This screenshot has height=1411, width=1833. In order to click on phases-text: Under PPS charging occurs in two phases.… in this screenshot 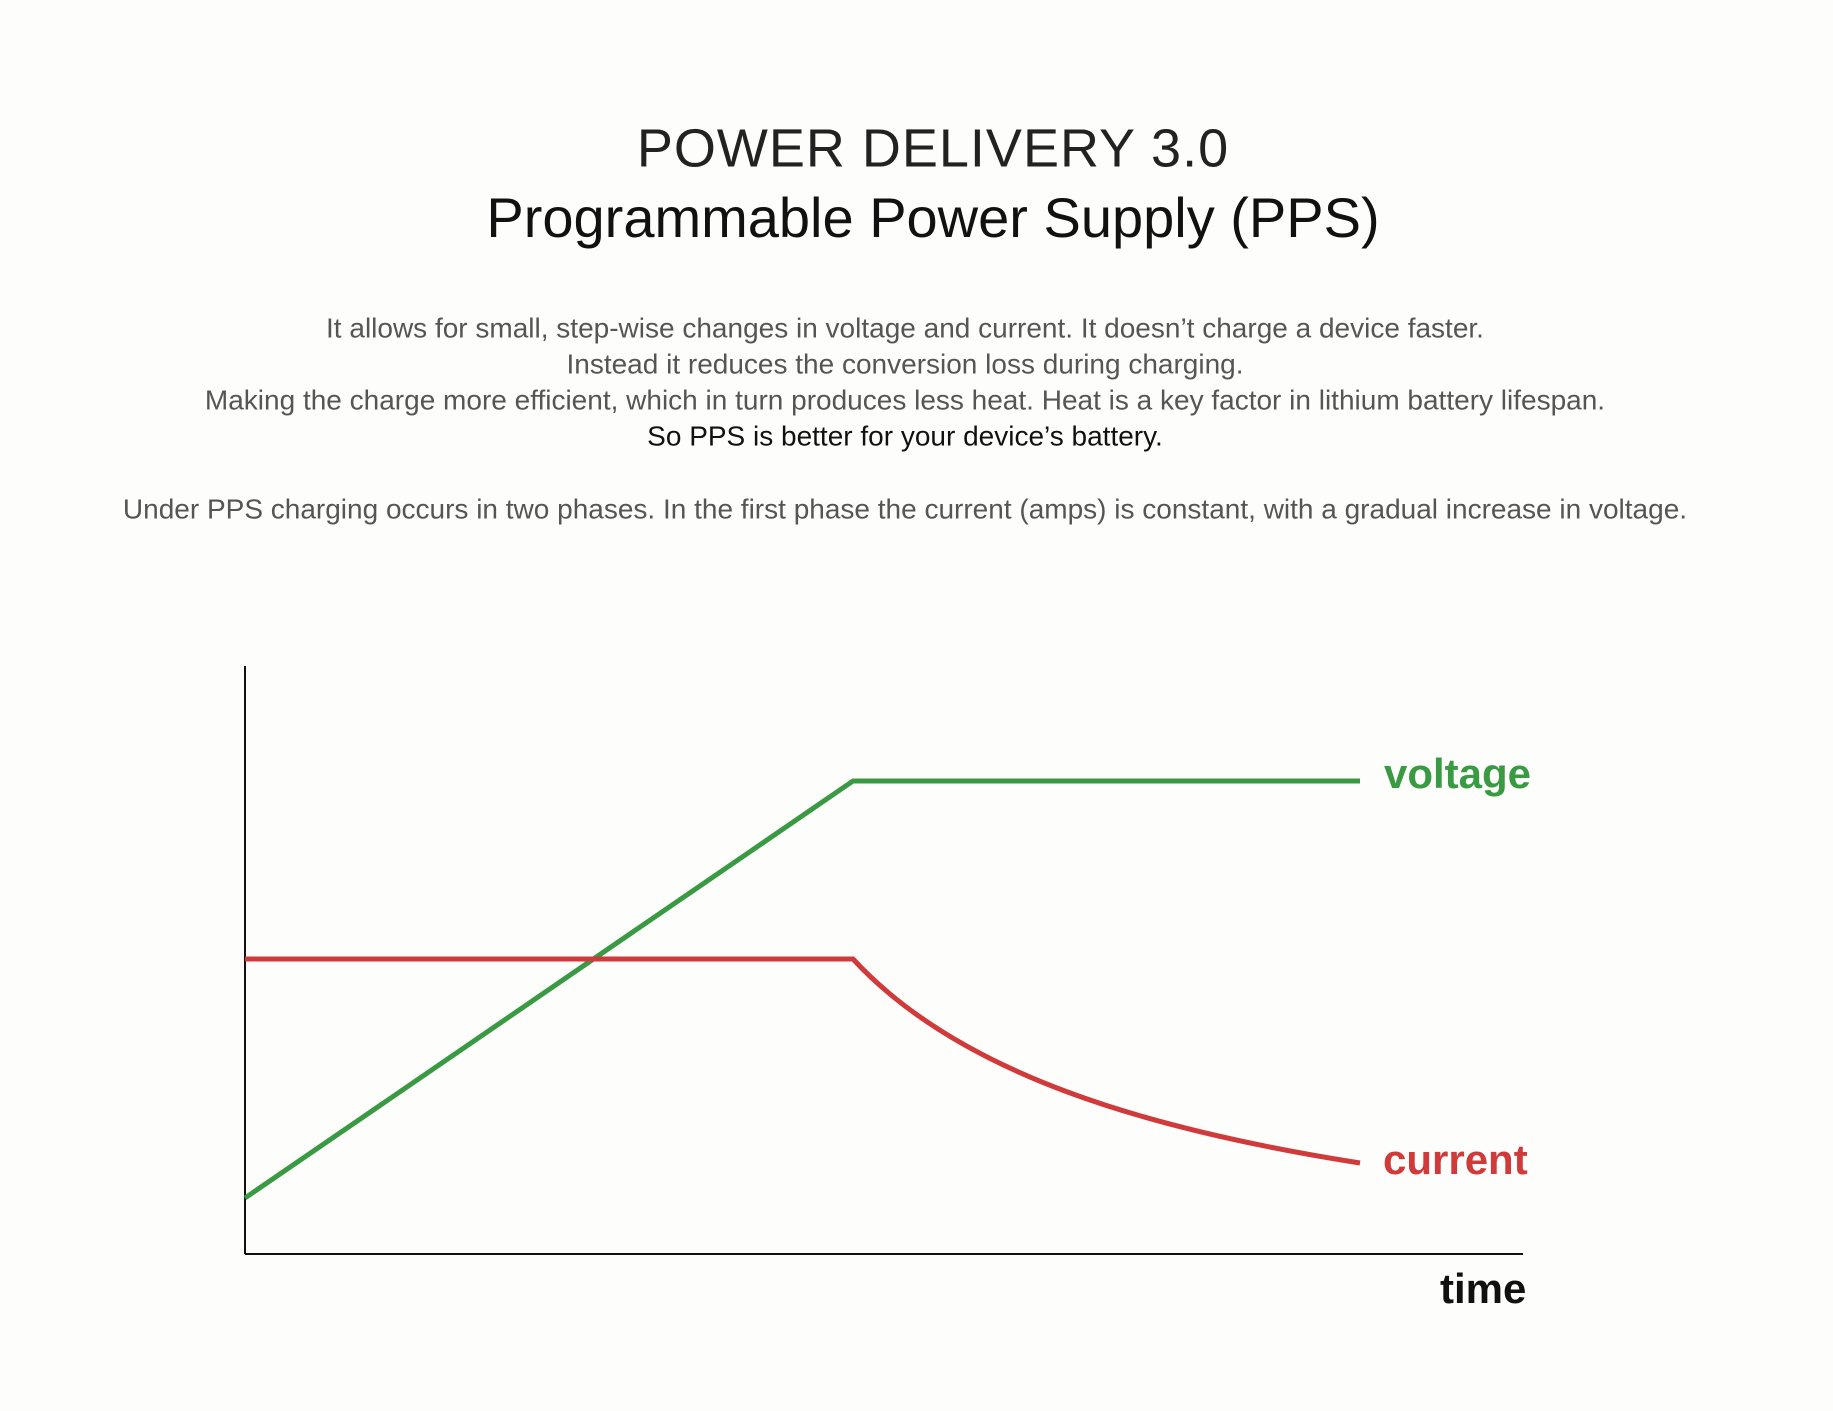, I will do `click(905, 508)`.